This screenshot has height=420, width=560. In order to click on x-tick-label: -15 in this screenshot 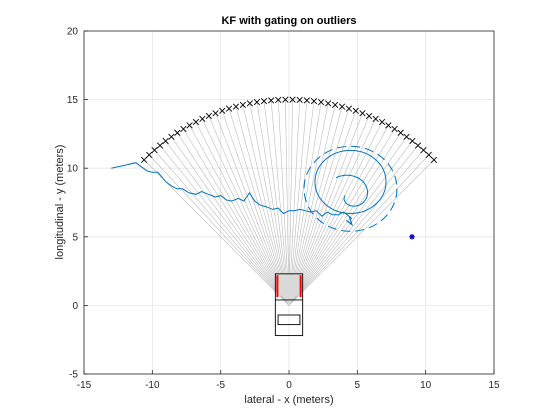, I will do `click(84, 385)`.